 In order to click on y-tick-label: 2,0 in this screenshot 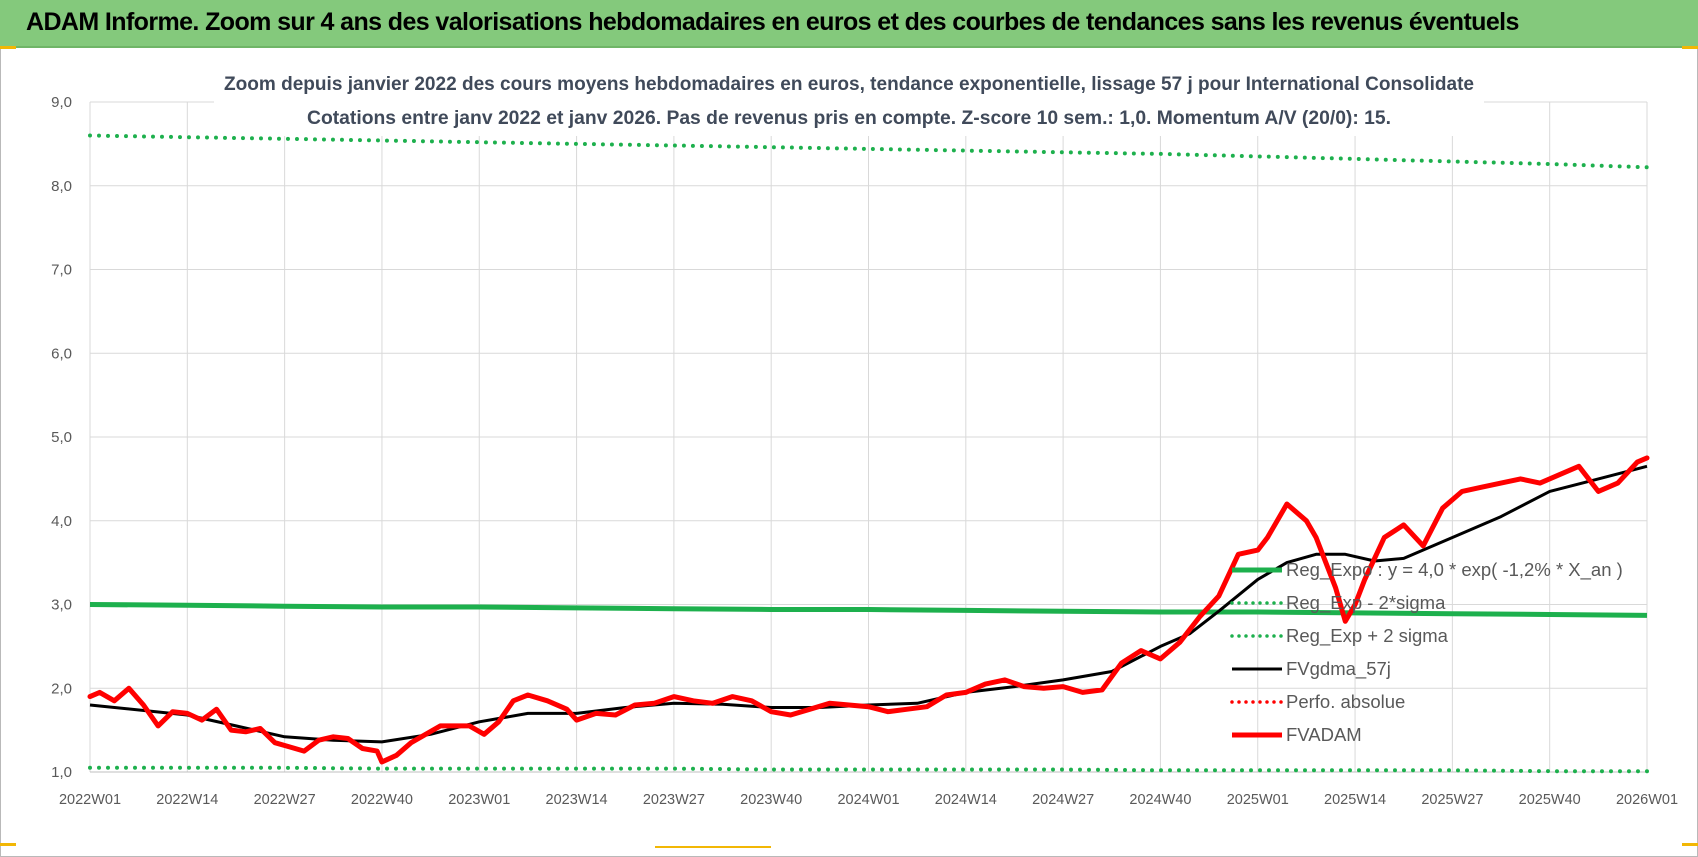, I will do `click(61, 688)`.